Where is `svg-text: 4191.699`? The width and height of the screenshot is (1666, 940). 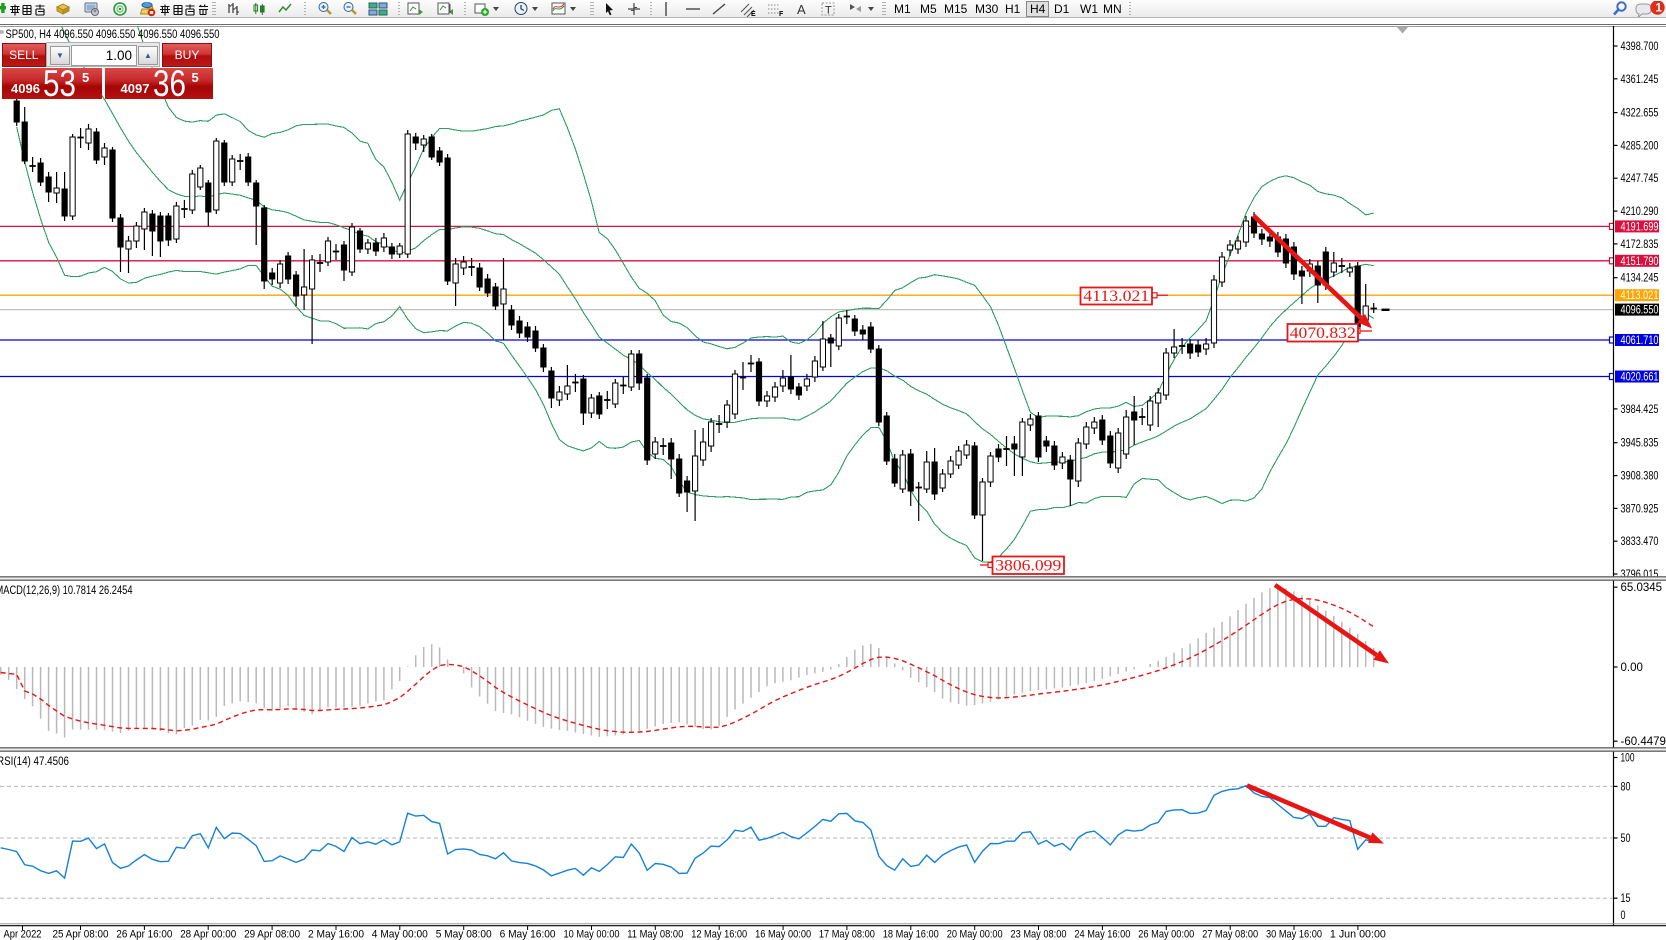
svg-text: 4191.699 is located at coordinates (1640, 227).